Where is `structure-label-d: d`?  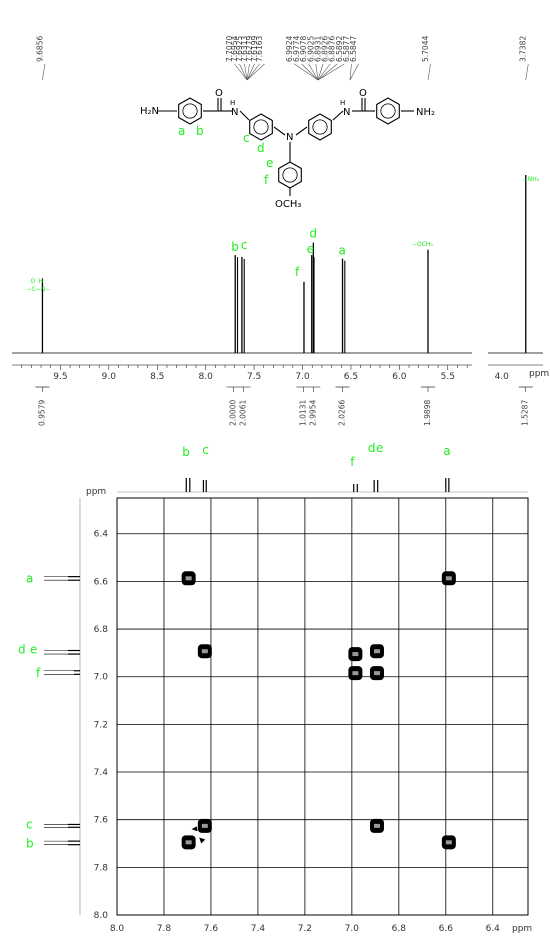
structure-label-d: d is located at coordinates (261, 148).